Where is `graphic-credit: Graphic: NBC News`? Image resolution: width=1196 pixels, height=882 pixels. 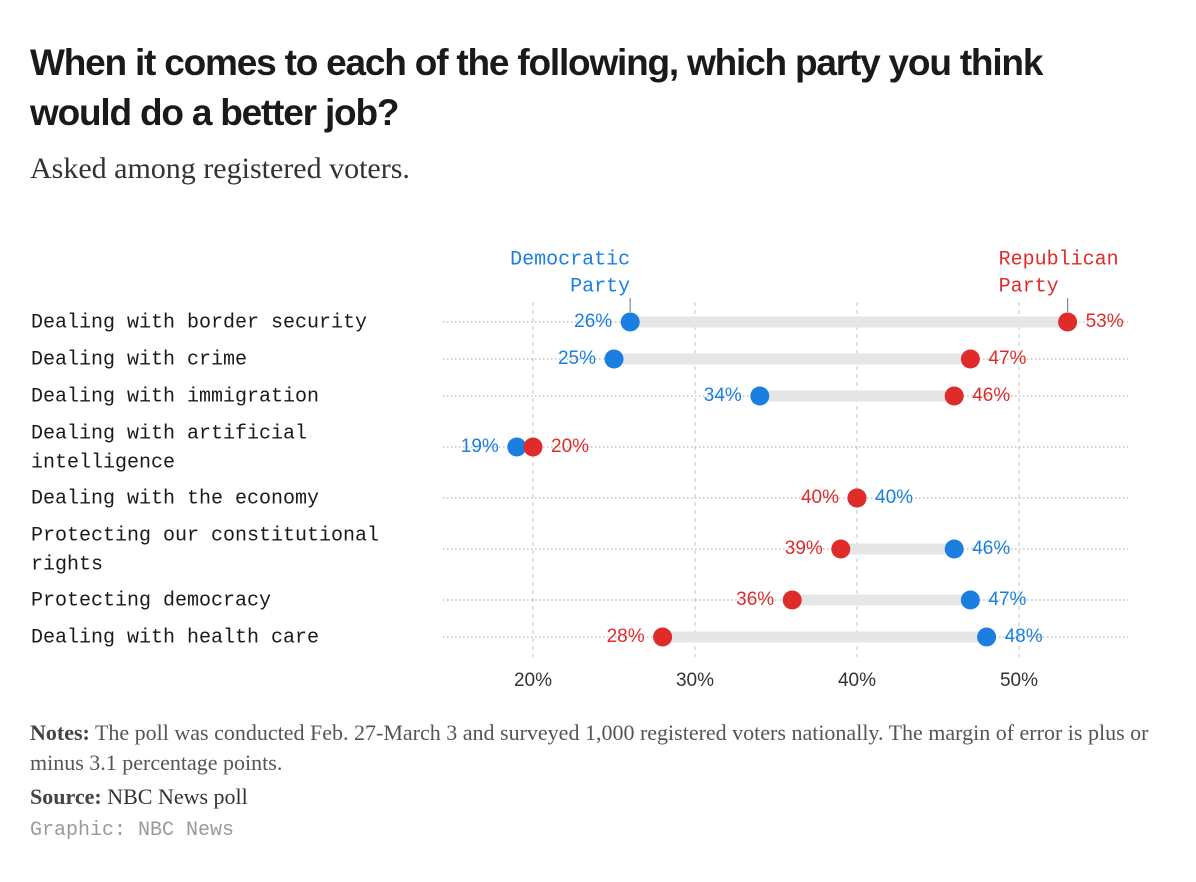
graphic-credit: Graphic: NBC News is located at coordinates (132, 830).